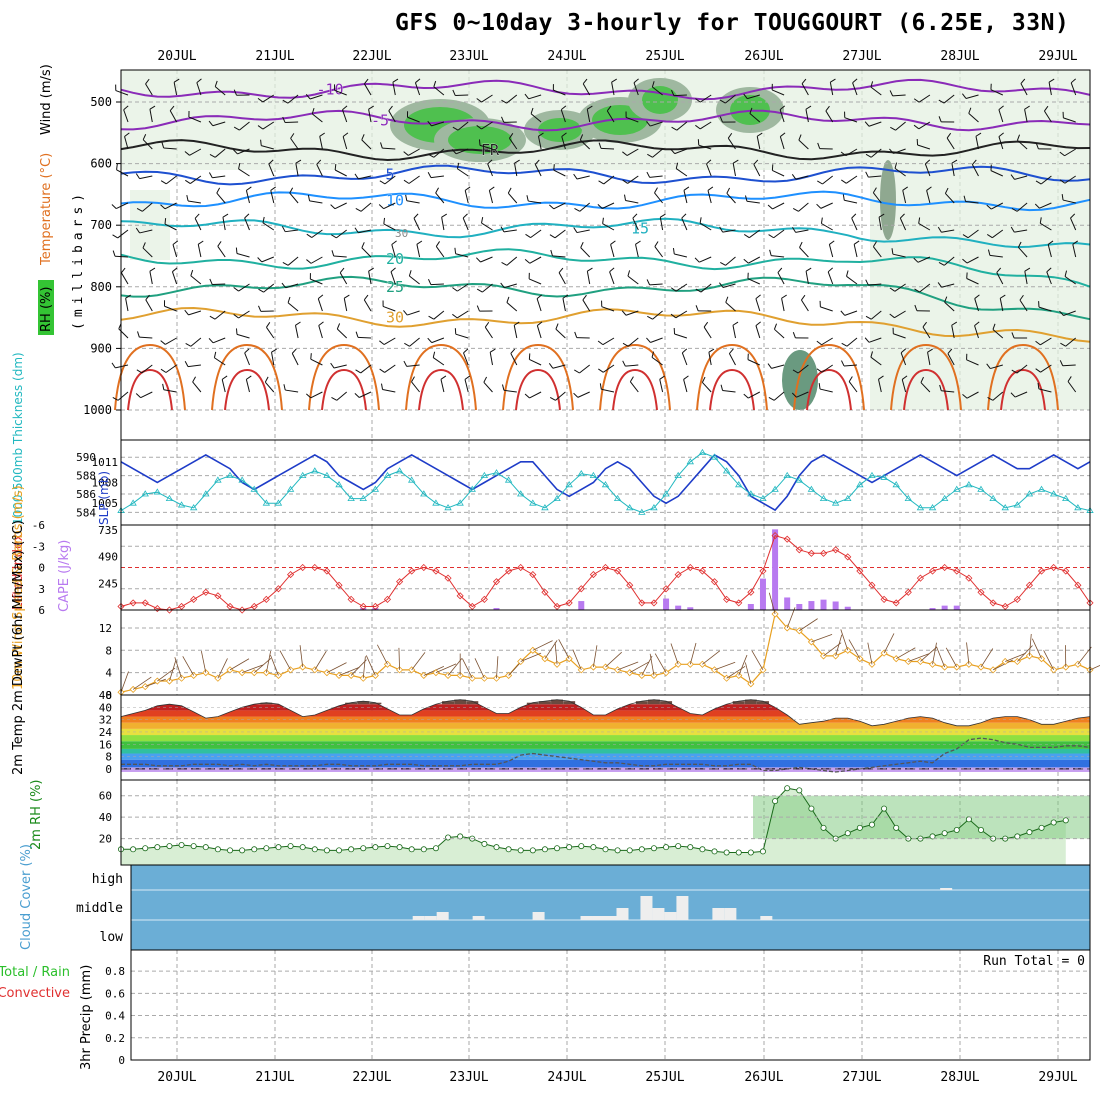 This screenshot has height=1100, width=1100. What do you see at coordinates (605, 763) in the screenshot?
I see `temp-color-band` at bounding box center [605, 763].